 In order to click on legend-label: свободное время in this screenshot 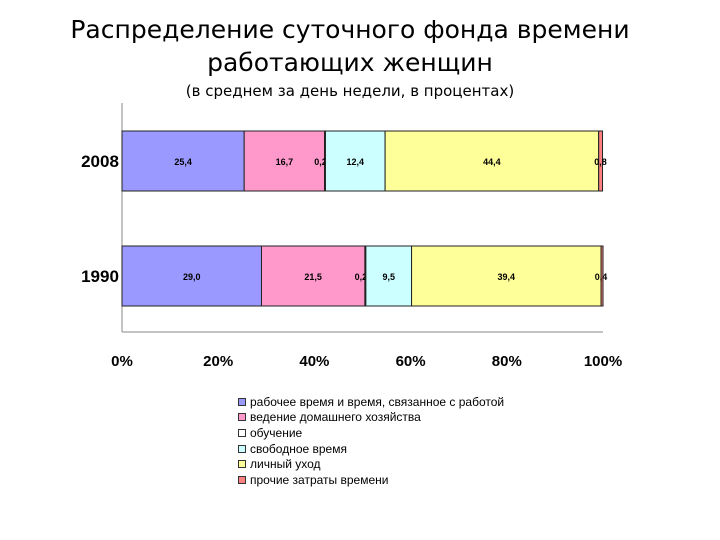, I will do `click(298, 448)`.